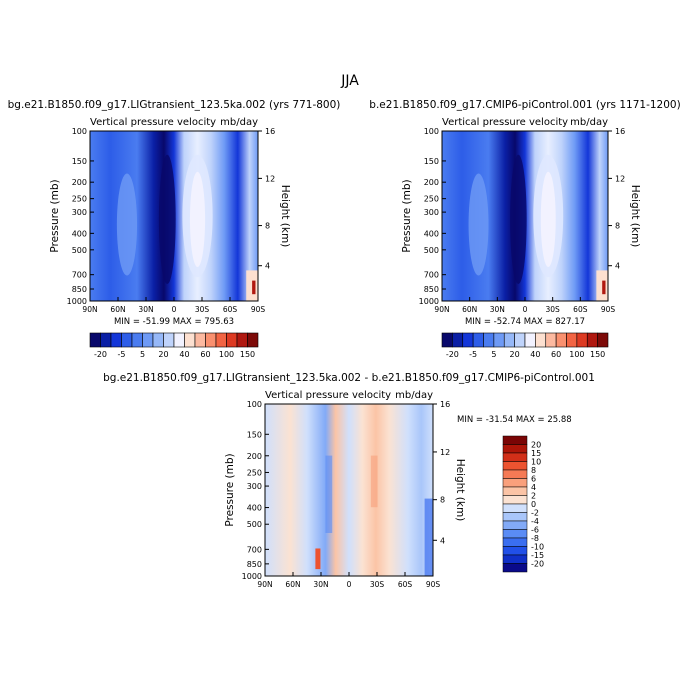 Image resolution: width=700 pixels, height=700 pixels. What do you see at coordinates (79, 275) in the screenshot?
I see `y-tick-label: 700` at bounding box center [79, 275].